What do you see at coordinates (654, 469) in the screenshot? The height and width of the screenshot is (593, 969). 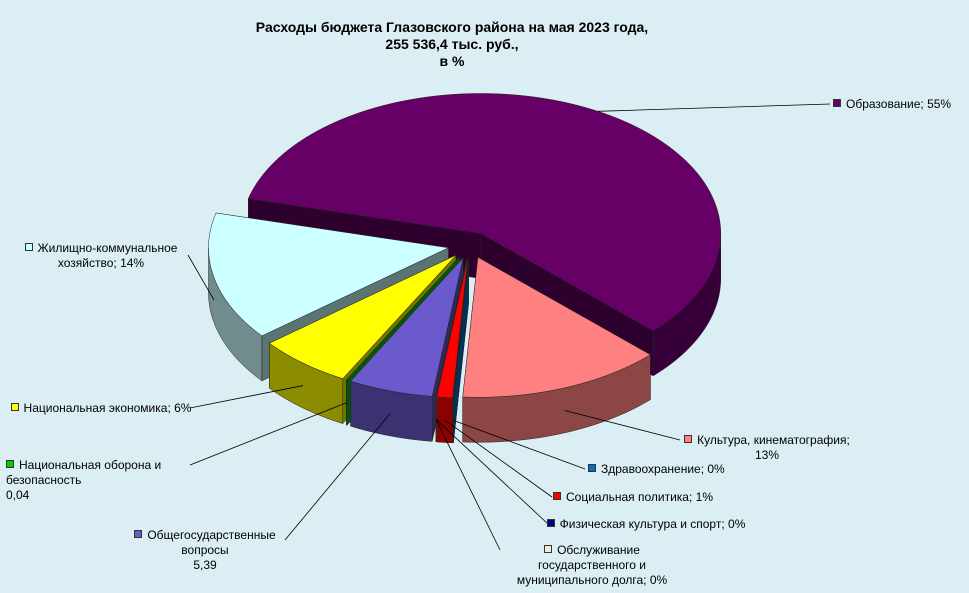 I see `category-label: Здравоохранение` at bounding box center [654, 469].